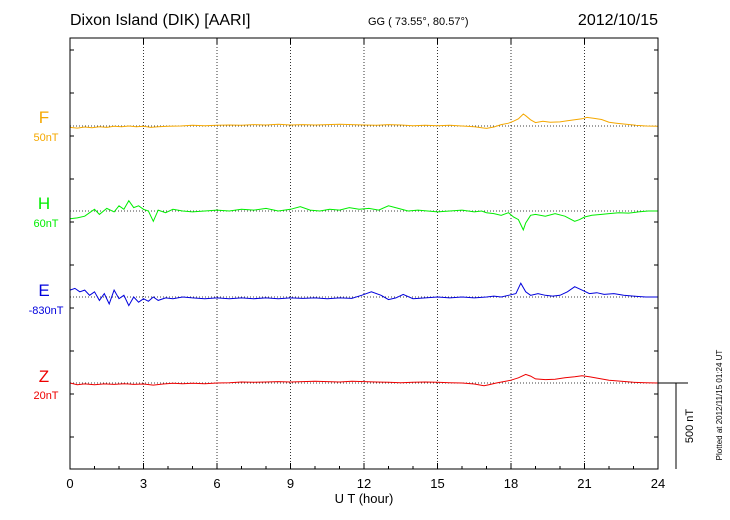  What do you see at coordinates (363, 294) in the screenshot?
I see `series-line-e` at bounding box center [363, 294].